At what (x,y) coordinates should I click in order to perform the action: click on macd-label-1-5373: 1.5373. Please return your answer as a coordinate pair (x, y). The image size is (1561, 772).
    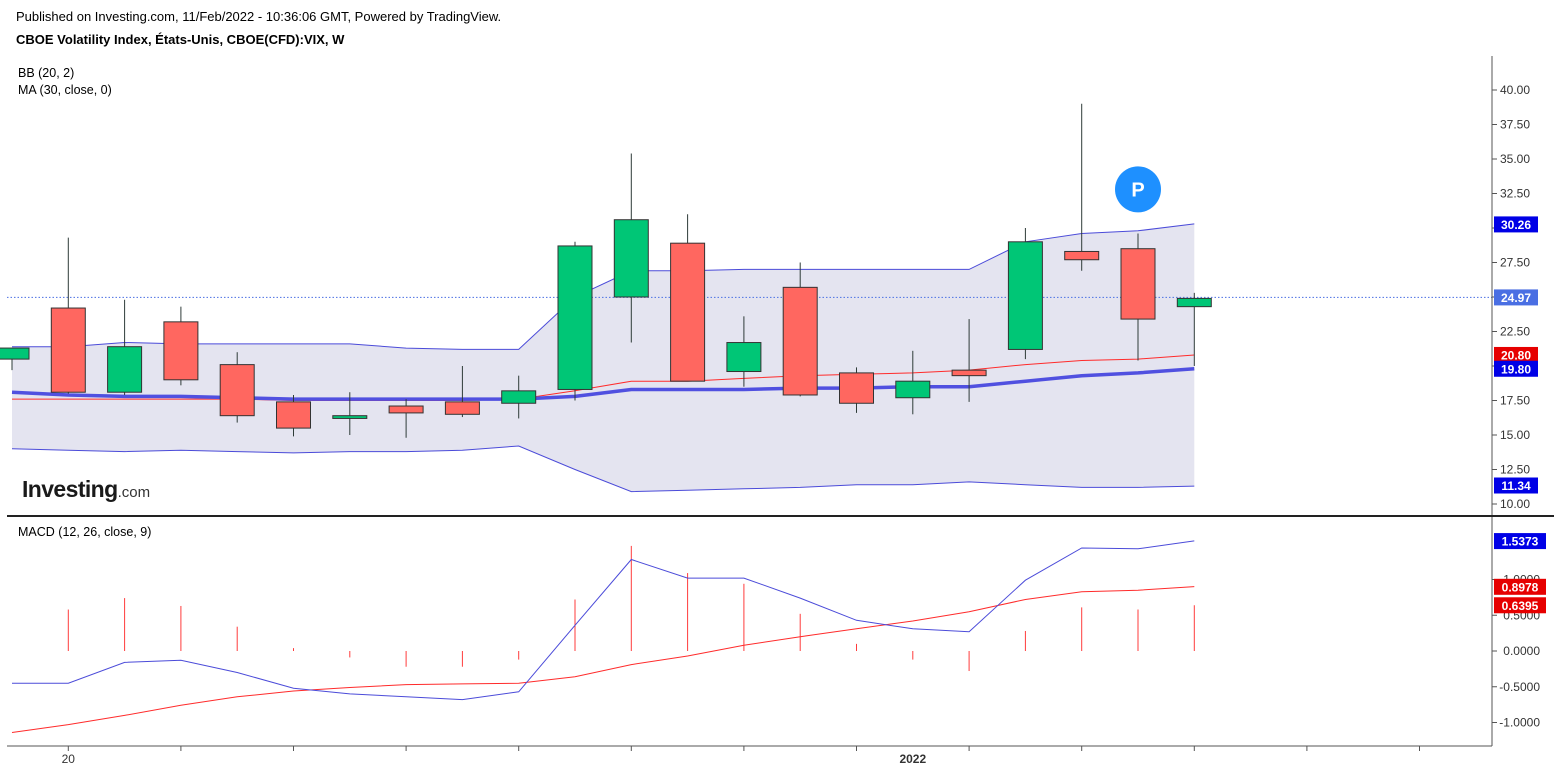
    Looking at the image, I should click on (1520, 541).